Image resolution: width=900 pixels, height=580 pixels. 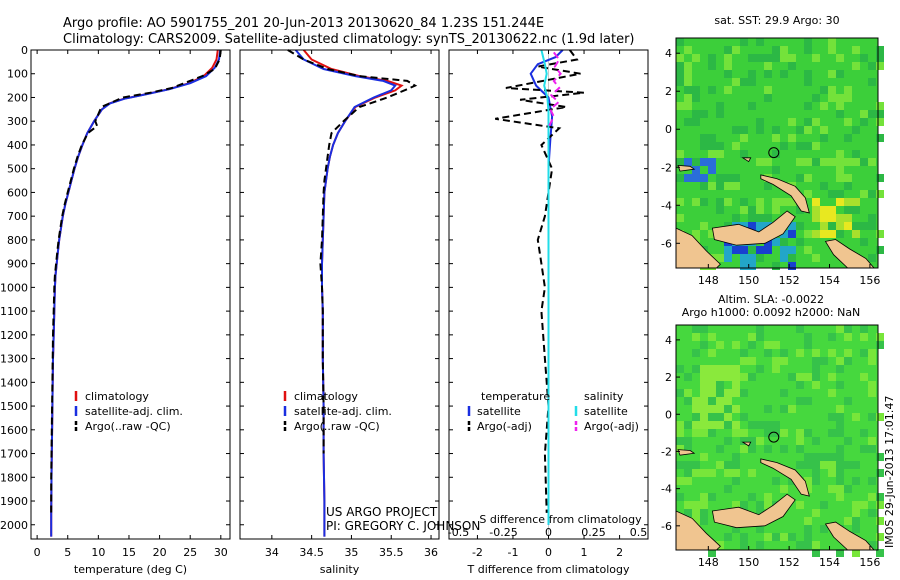 What do you see at coordinates (326, 396) in the screenshot?
I see `legend-label-climatology: climatology` at bounding box center [326, 396].